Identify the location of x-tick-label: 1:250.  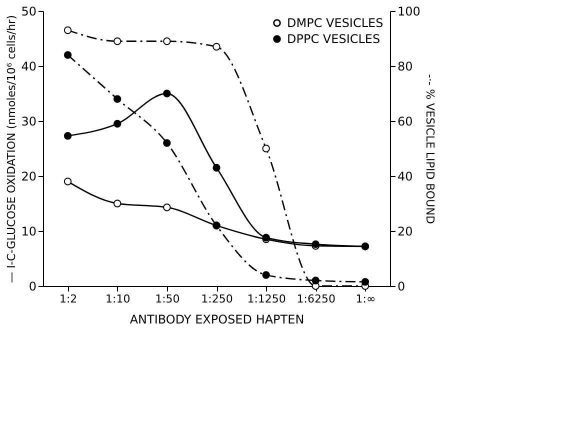
(217, 299).